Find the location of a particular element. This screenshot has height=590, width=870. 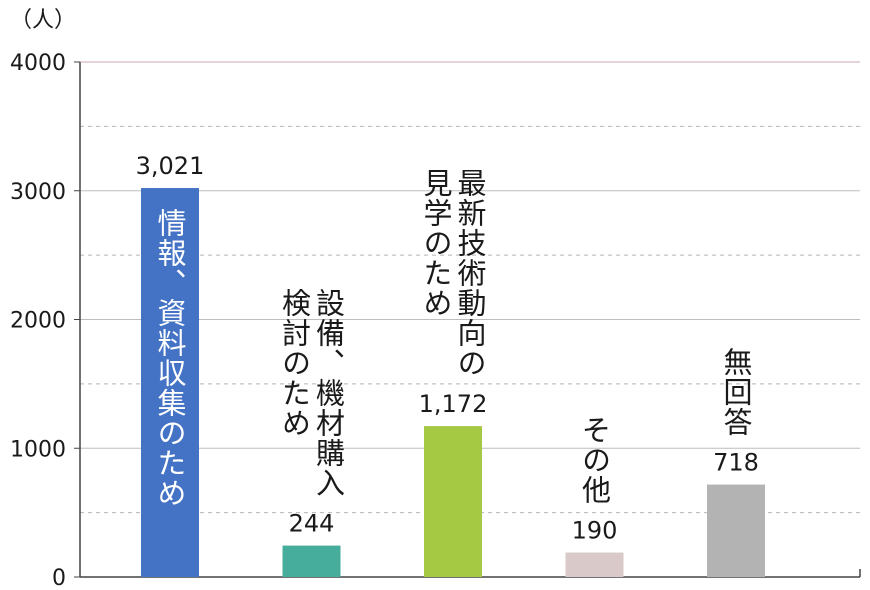

data-label-5: 718 is located at coordinates (736, 463).